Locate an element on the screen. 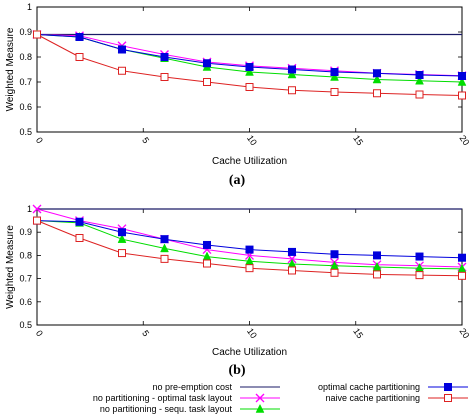  panel-label-b: (b) is located at coordinates (236, 370).